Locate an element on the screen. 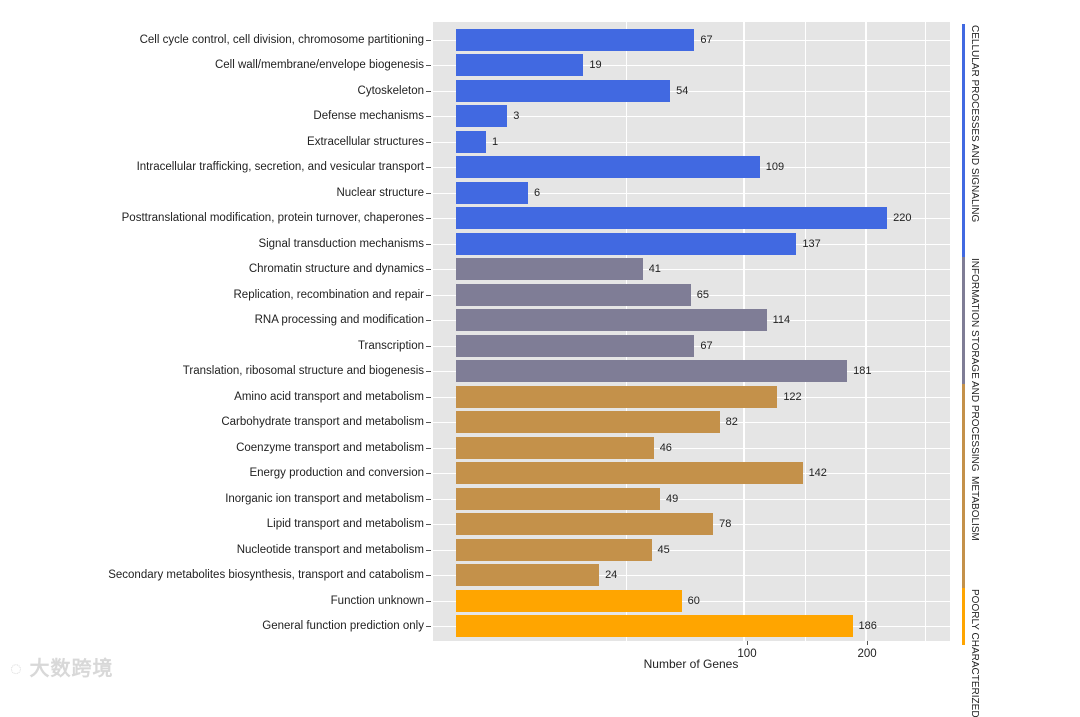 This screenshot has width=1080, height=717. value-label: 122 is located at coordinates (792, 396).